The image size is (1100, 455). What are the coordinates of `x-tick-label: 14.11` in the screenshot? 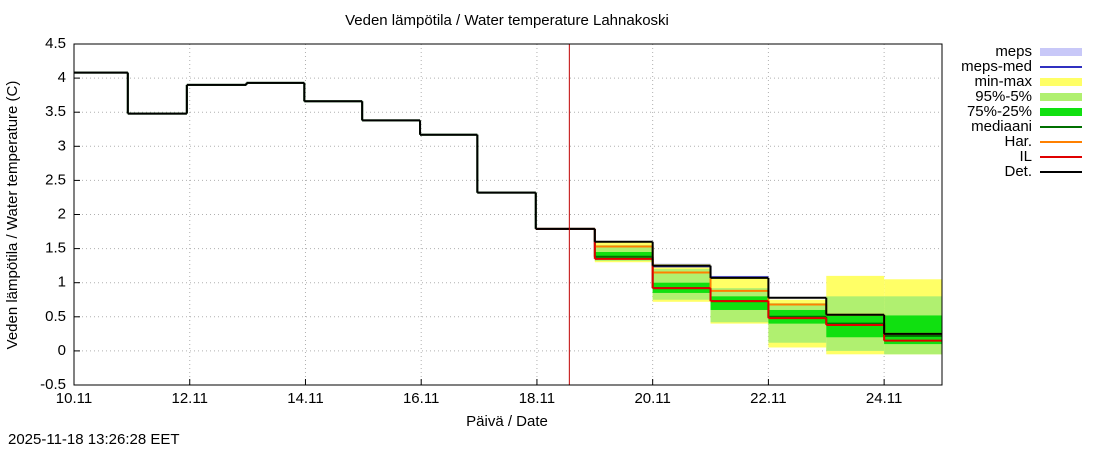 It's located at (305, 398).